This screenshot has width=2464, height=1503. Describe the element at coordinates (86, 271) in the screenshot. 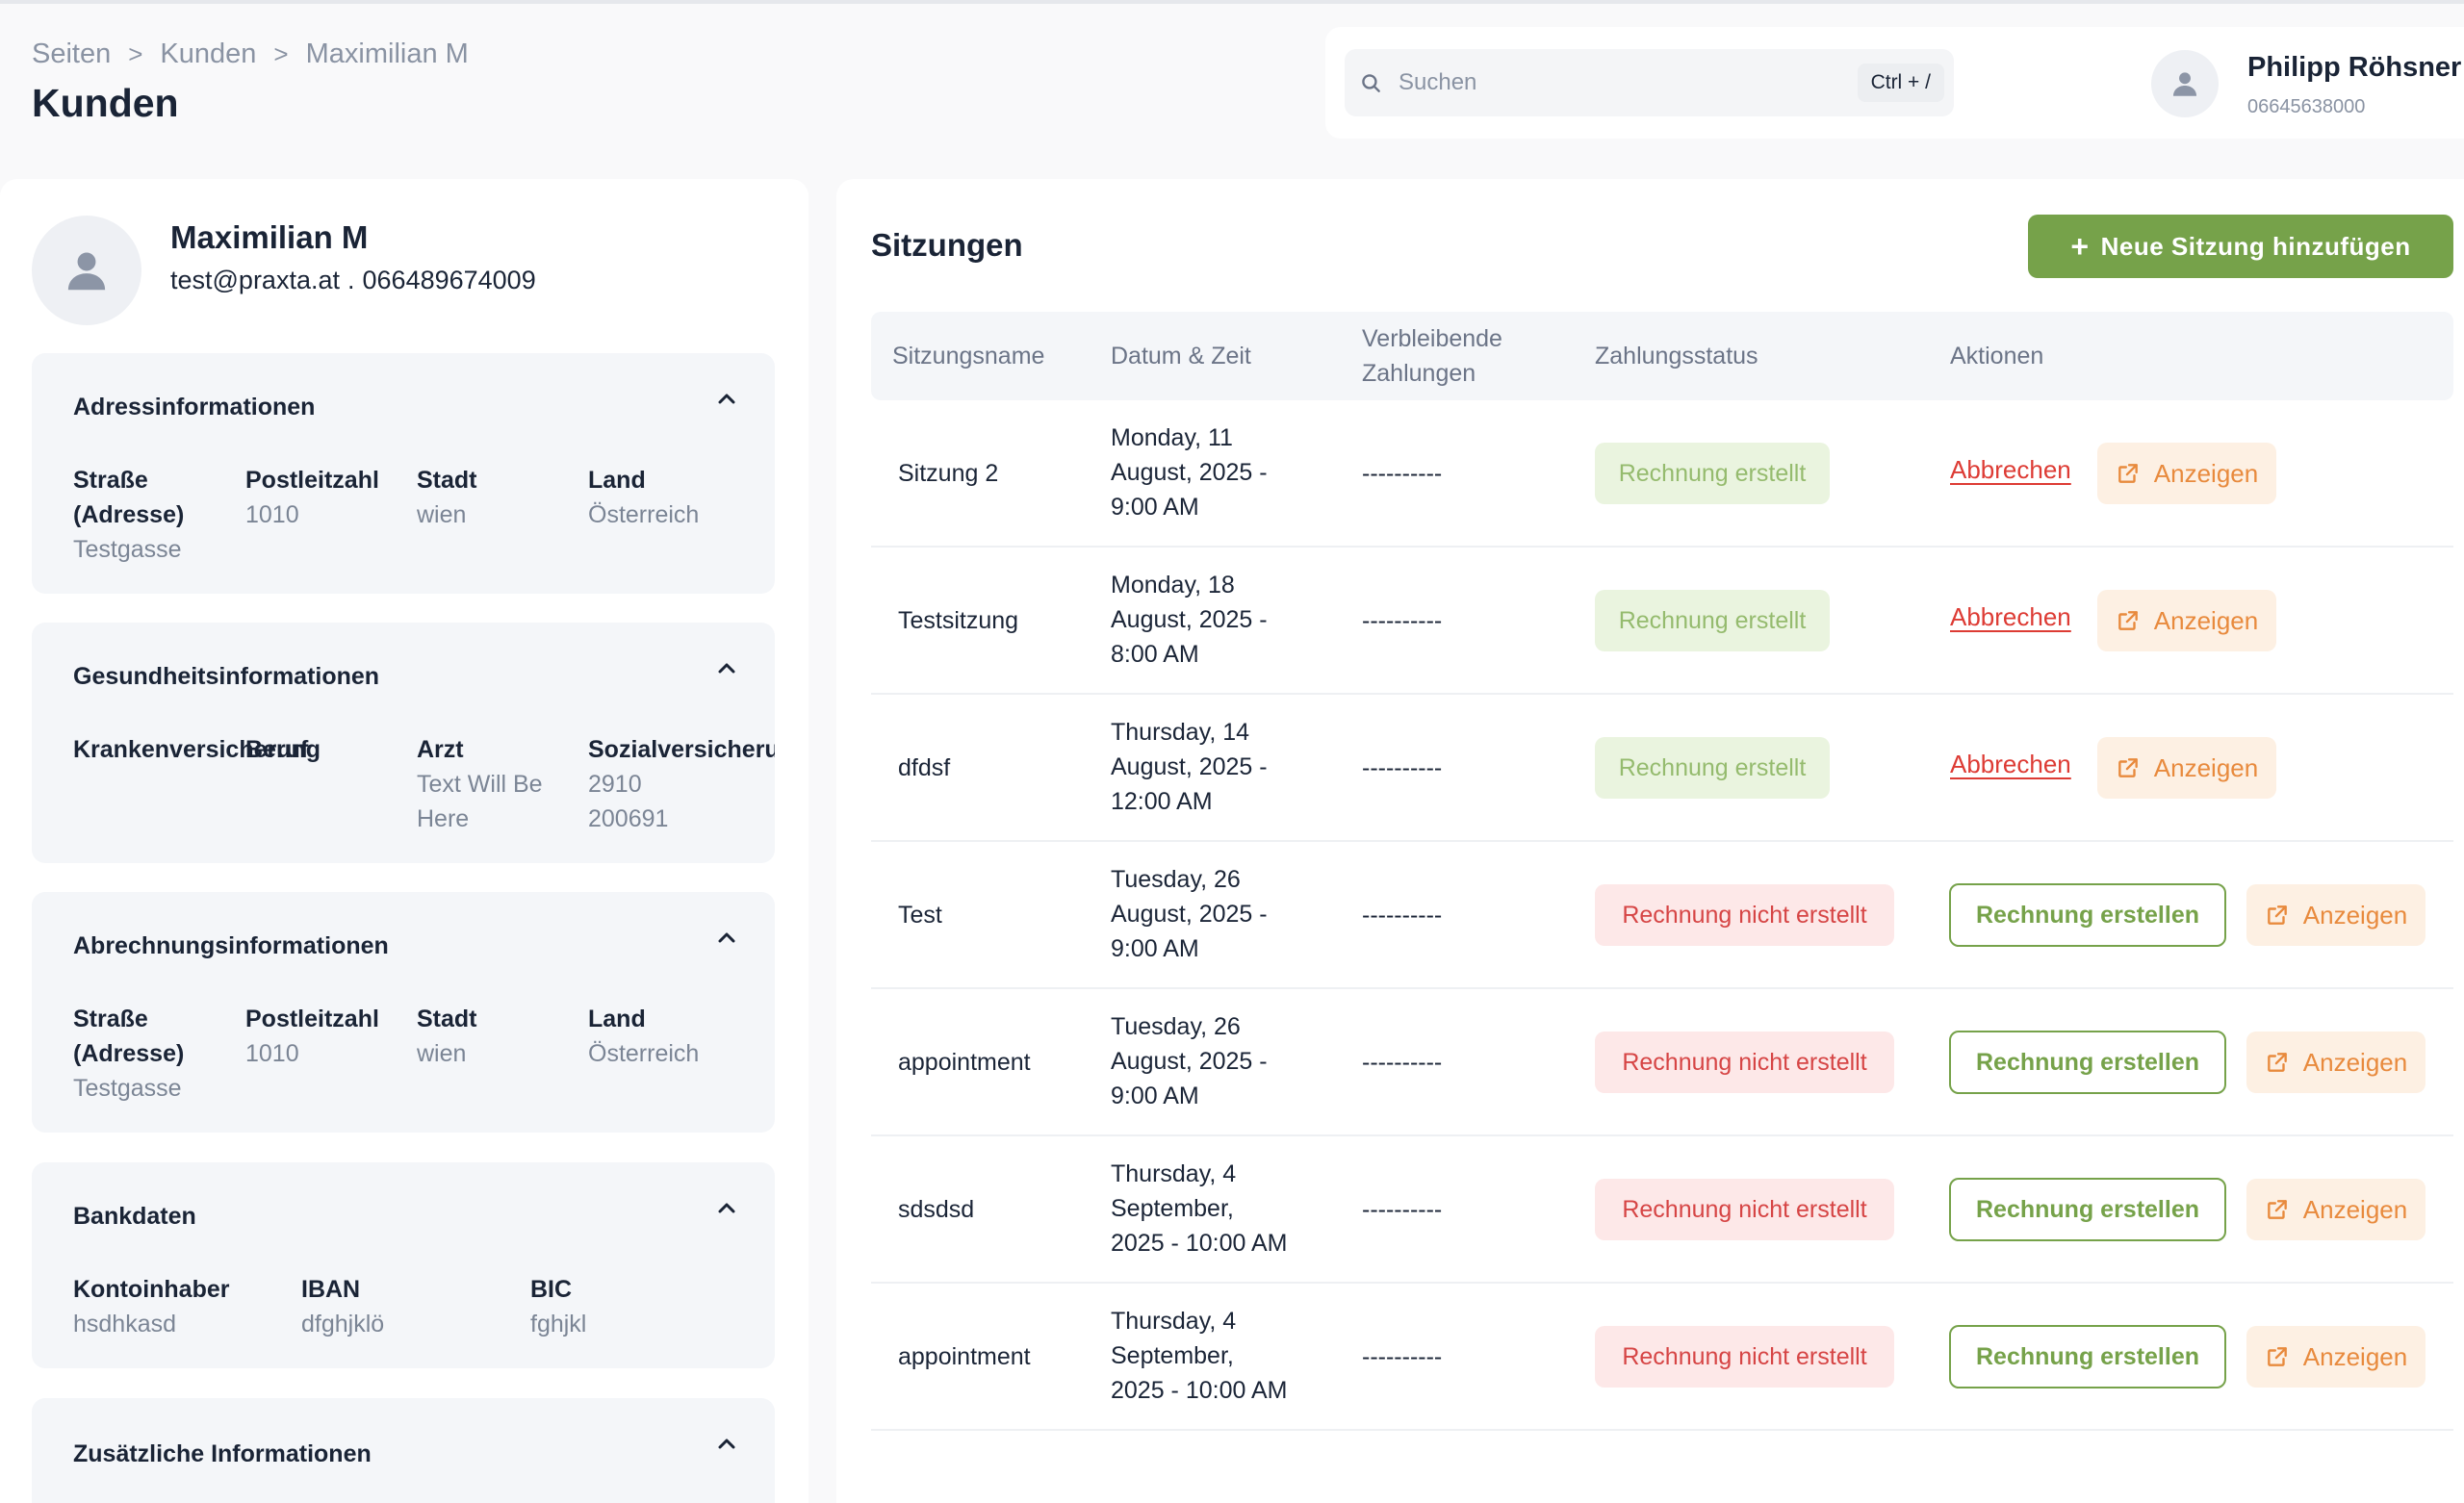

I see `user-icon` at that location.